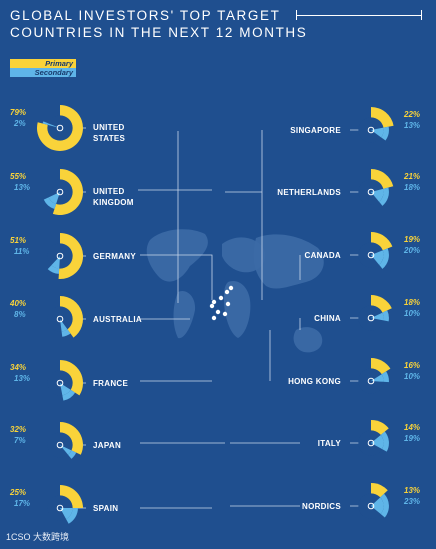 This screenshot has height=549, width=436. Describe the element at coordinates (109, 127) in the screenshot. I see `country-label-line-united-states-1: UNITED` at that location.